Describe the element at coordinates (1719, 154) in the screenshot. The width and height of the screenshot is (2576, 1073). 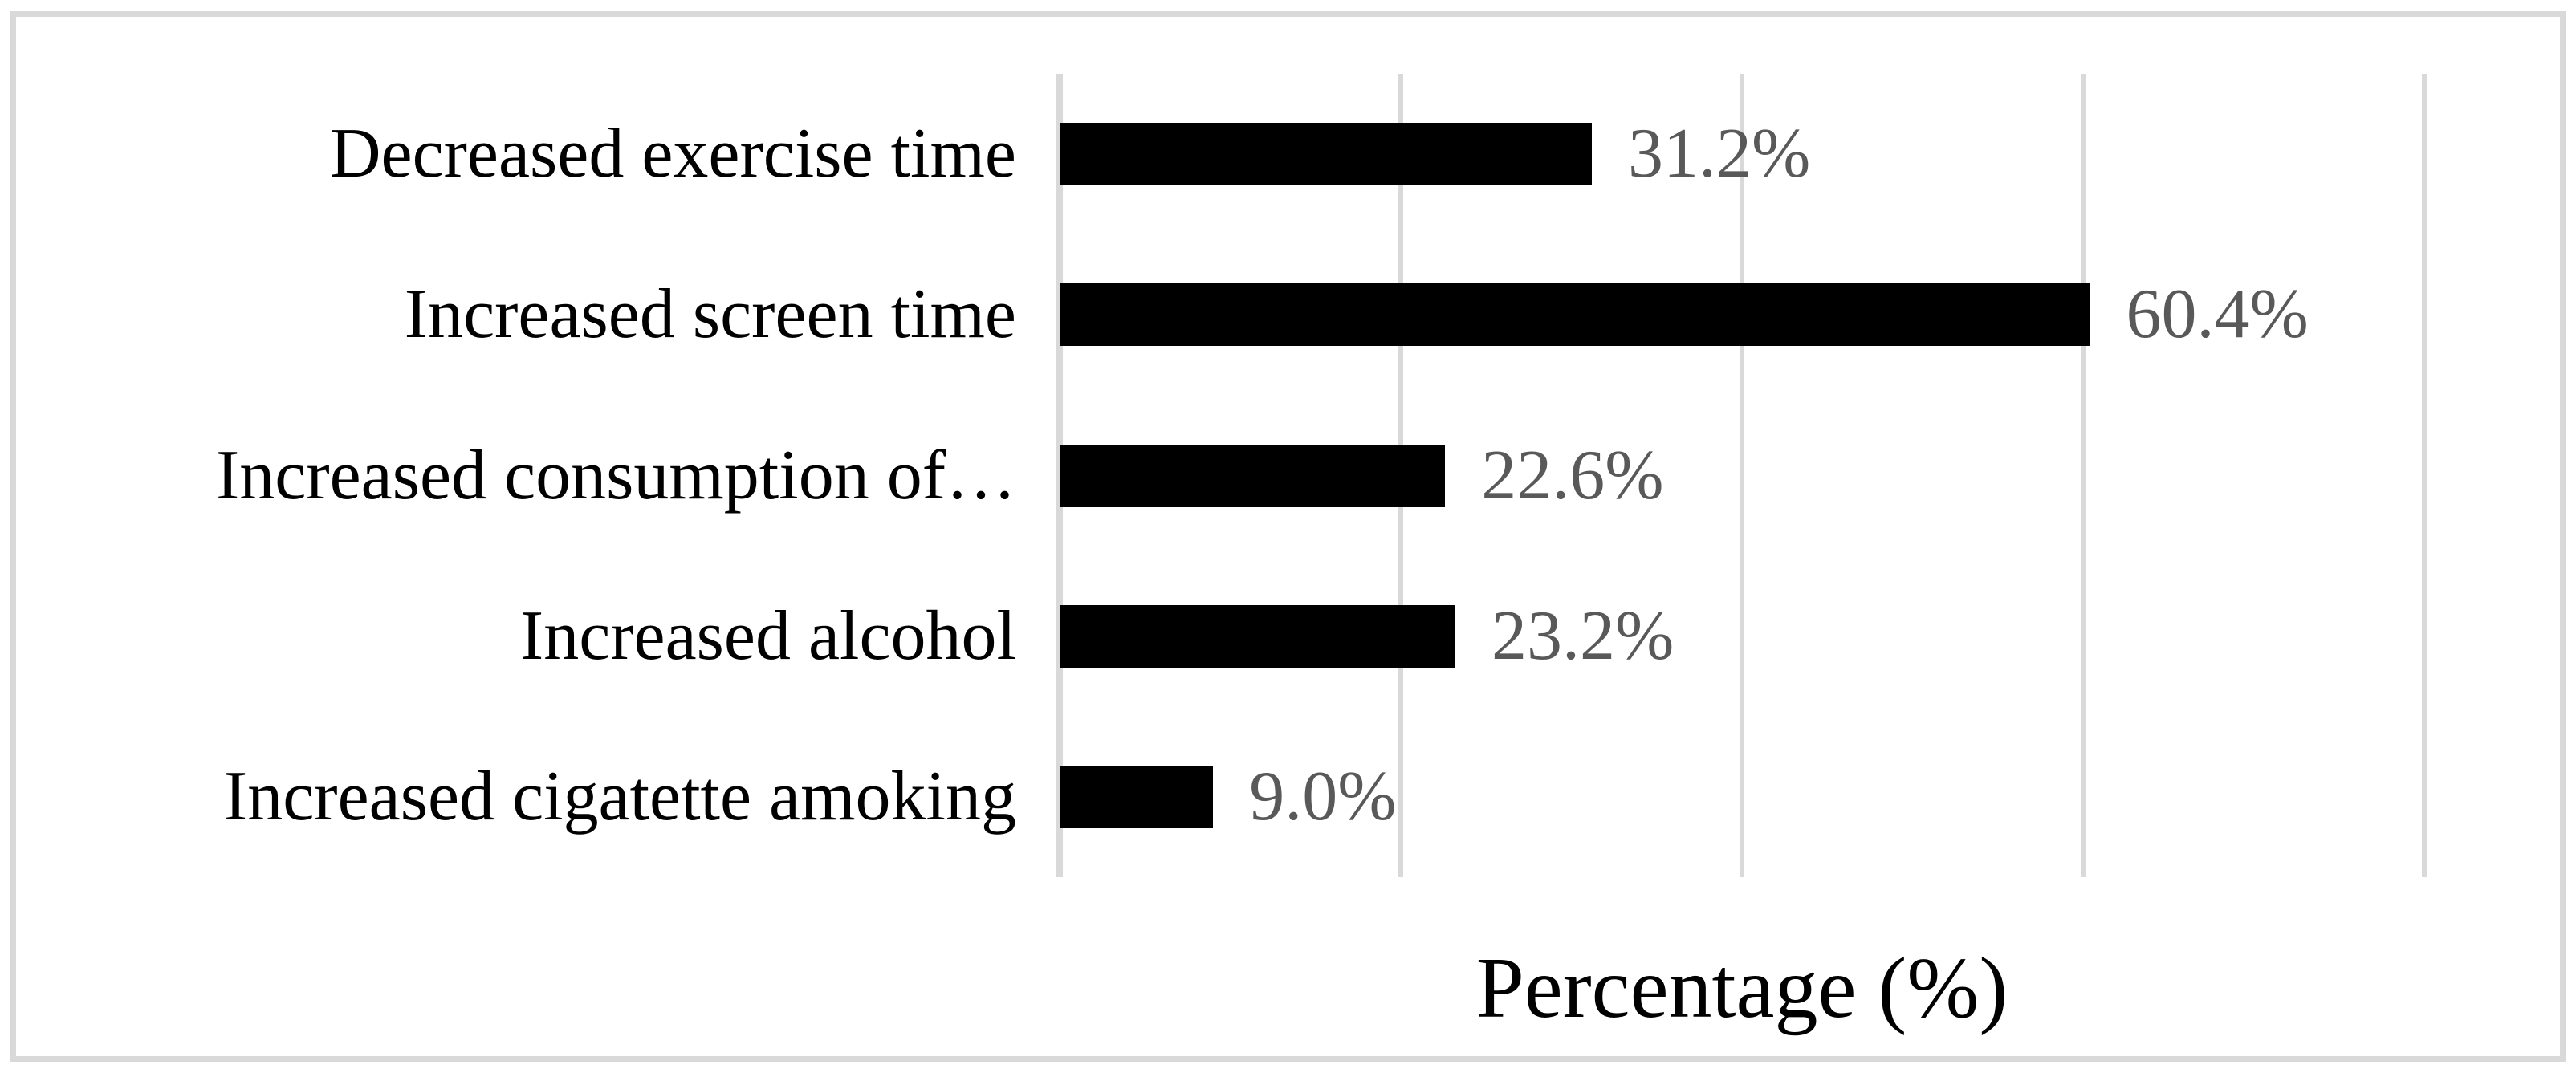
I see `value-label: 31.2%` at that location.